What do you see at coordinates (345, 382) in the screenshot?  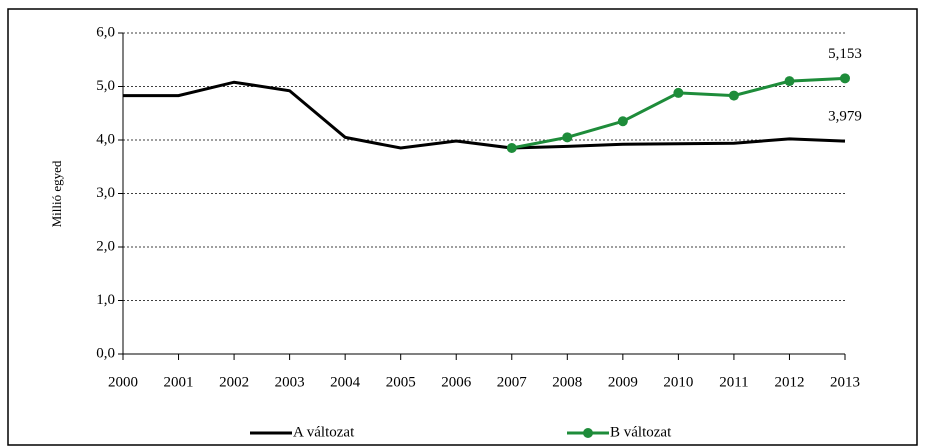 I see `x-tick-label: 2004` at bounding box center [345, 382].